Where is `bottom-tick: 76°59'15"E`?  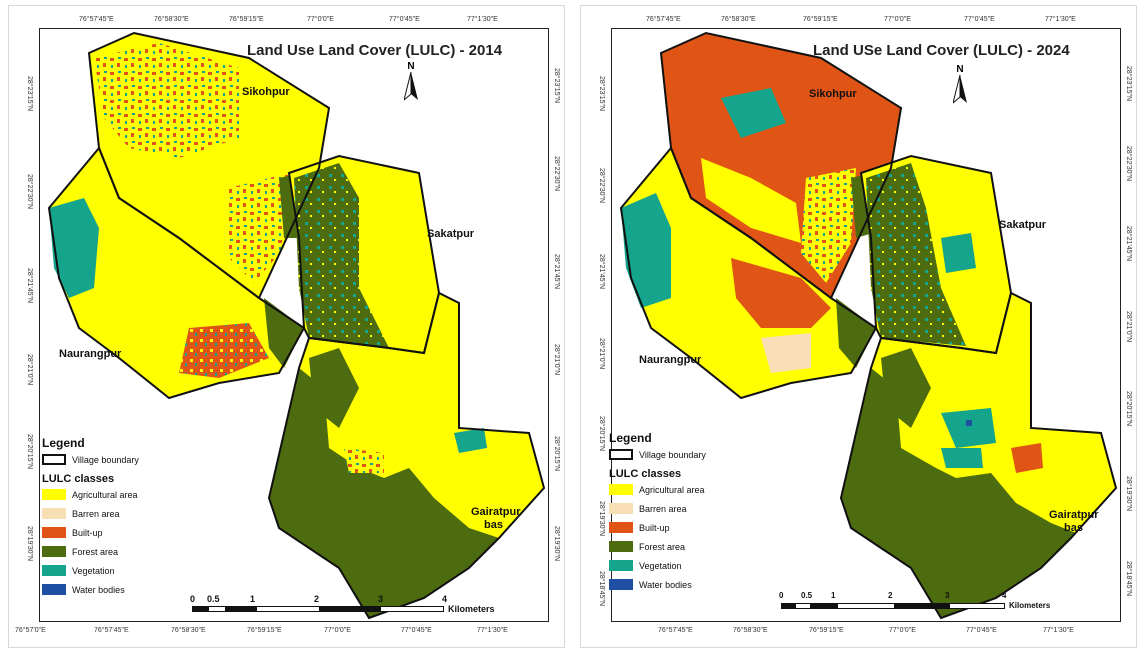 bottom-tick: 76°59'15"E is located at coordinates (826, 630).